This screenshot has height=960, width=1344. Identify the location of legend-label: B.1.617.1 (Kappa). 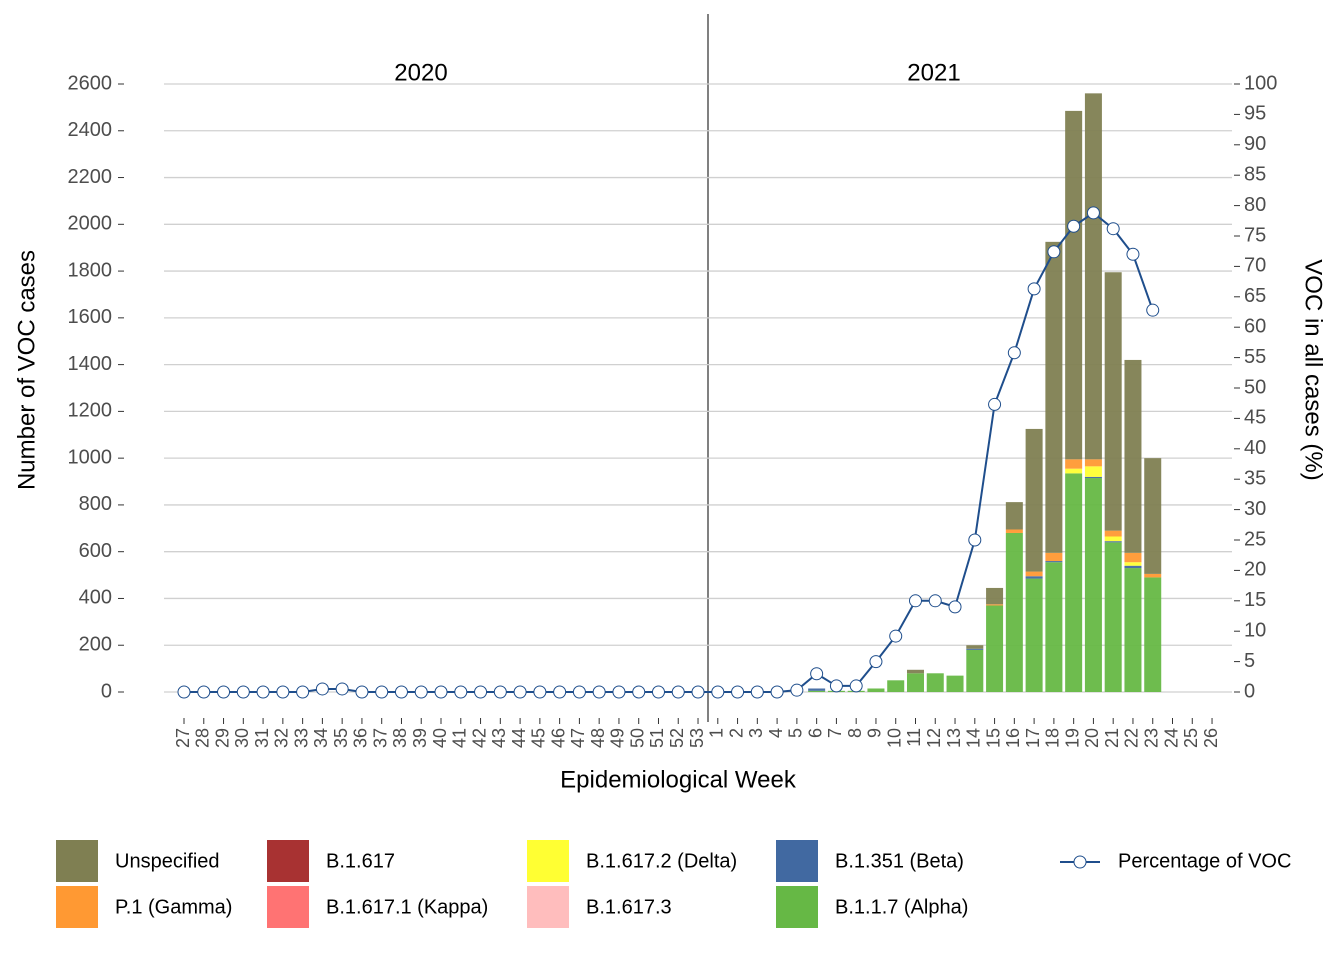
(407, 907).